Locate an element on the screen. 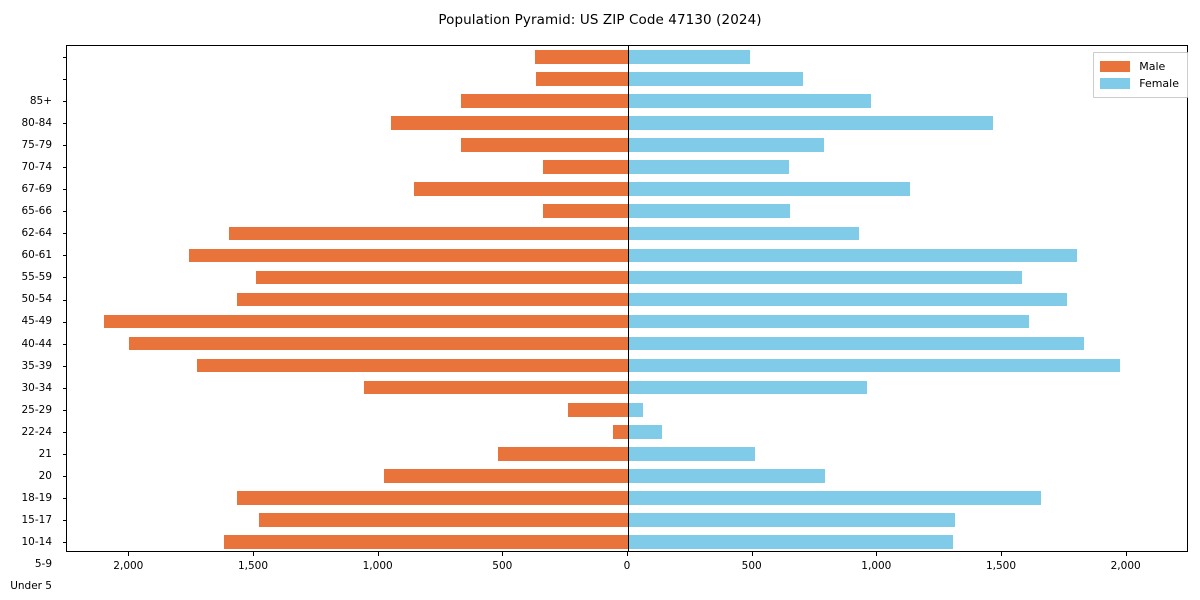 The height and width of the screenshot is (600, 1200). x-axis-tick-label: 500 is located at coordinates (502, 566).